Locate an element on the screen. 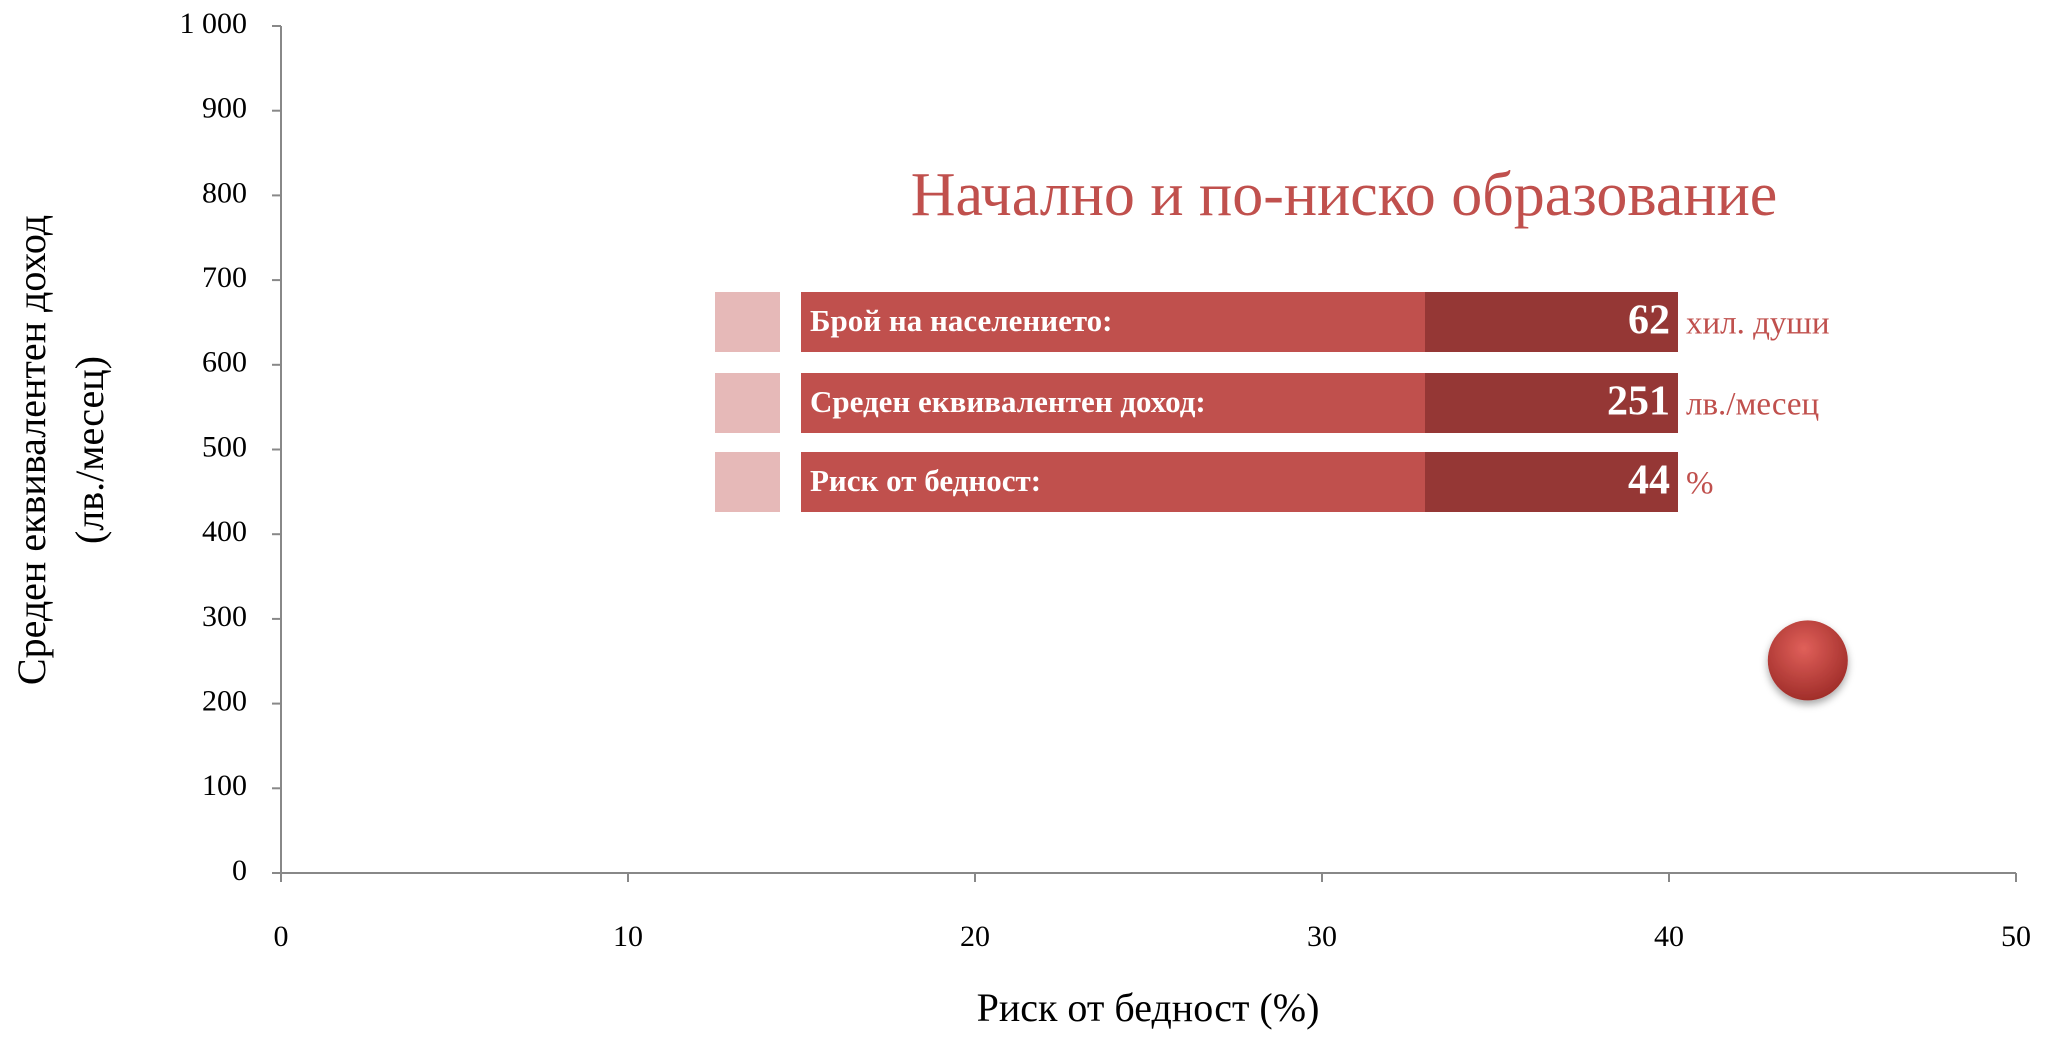 The height and width of the screenshot is (1040, 2046). y-tick-label: 0 is located at coordinates (239, 870).